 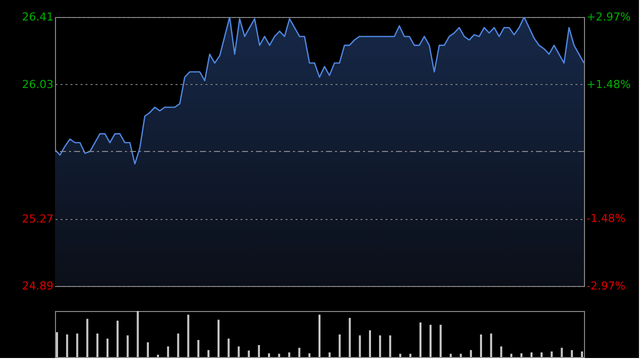 What do you see at coordinates (606, 219) in the screenshot?
I see `y2-tick-label: -1.48%` at bounding box center [606, 219].